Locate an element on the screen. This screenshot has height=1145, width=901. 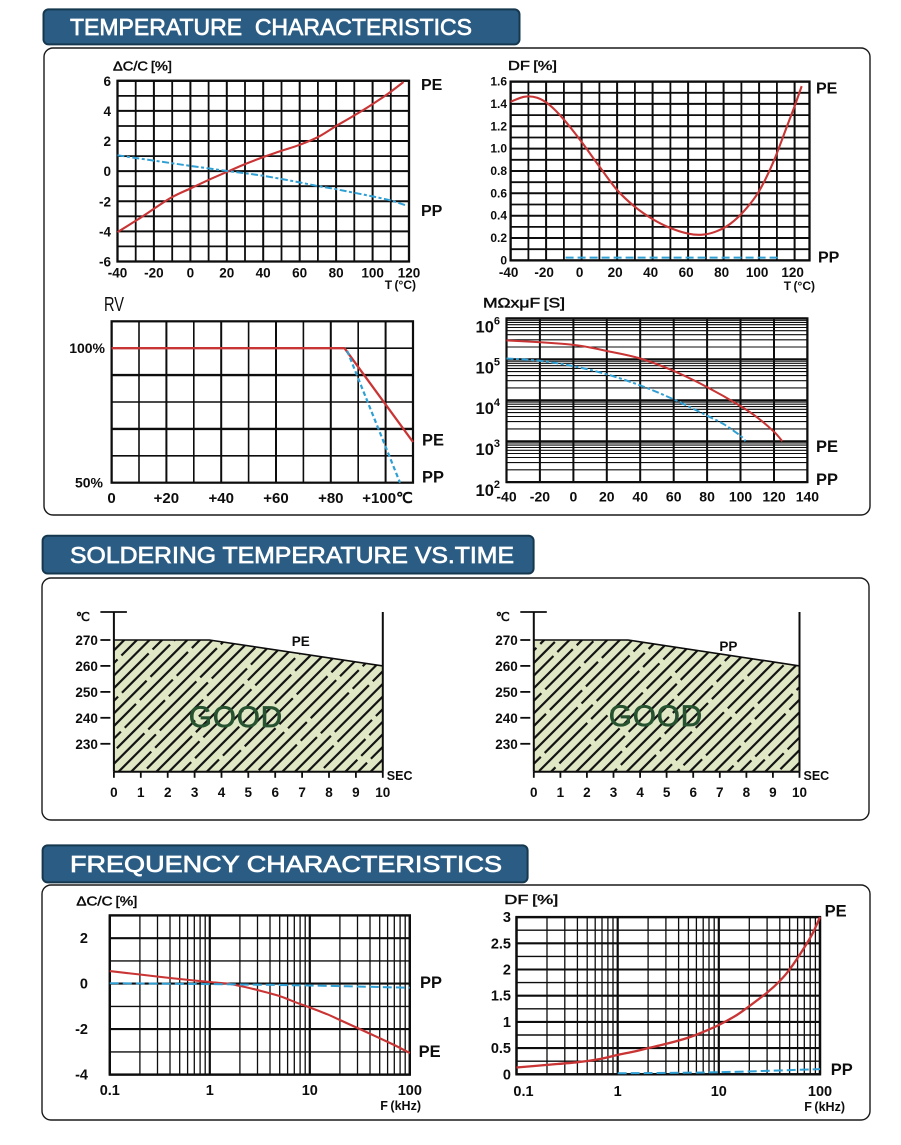
svg-text: 60 is located at coordinates (686, 272).